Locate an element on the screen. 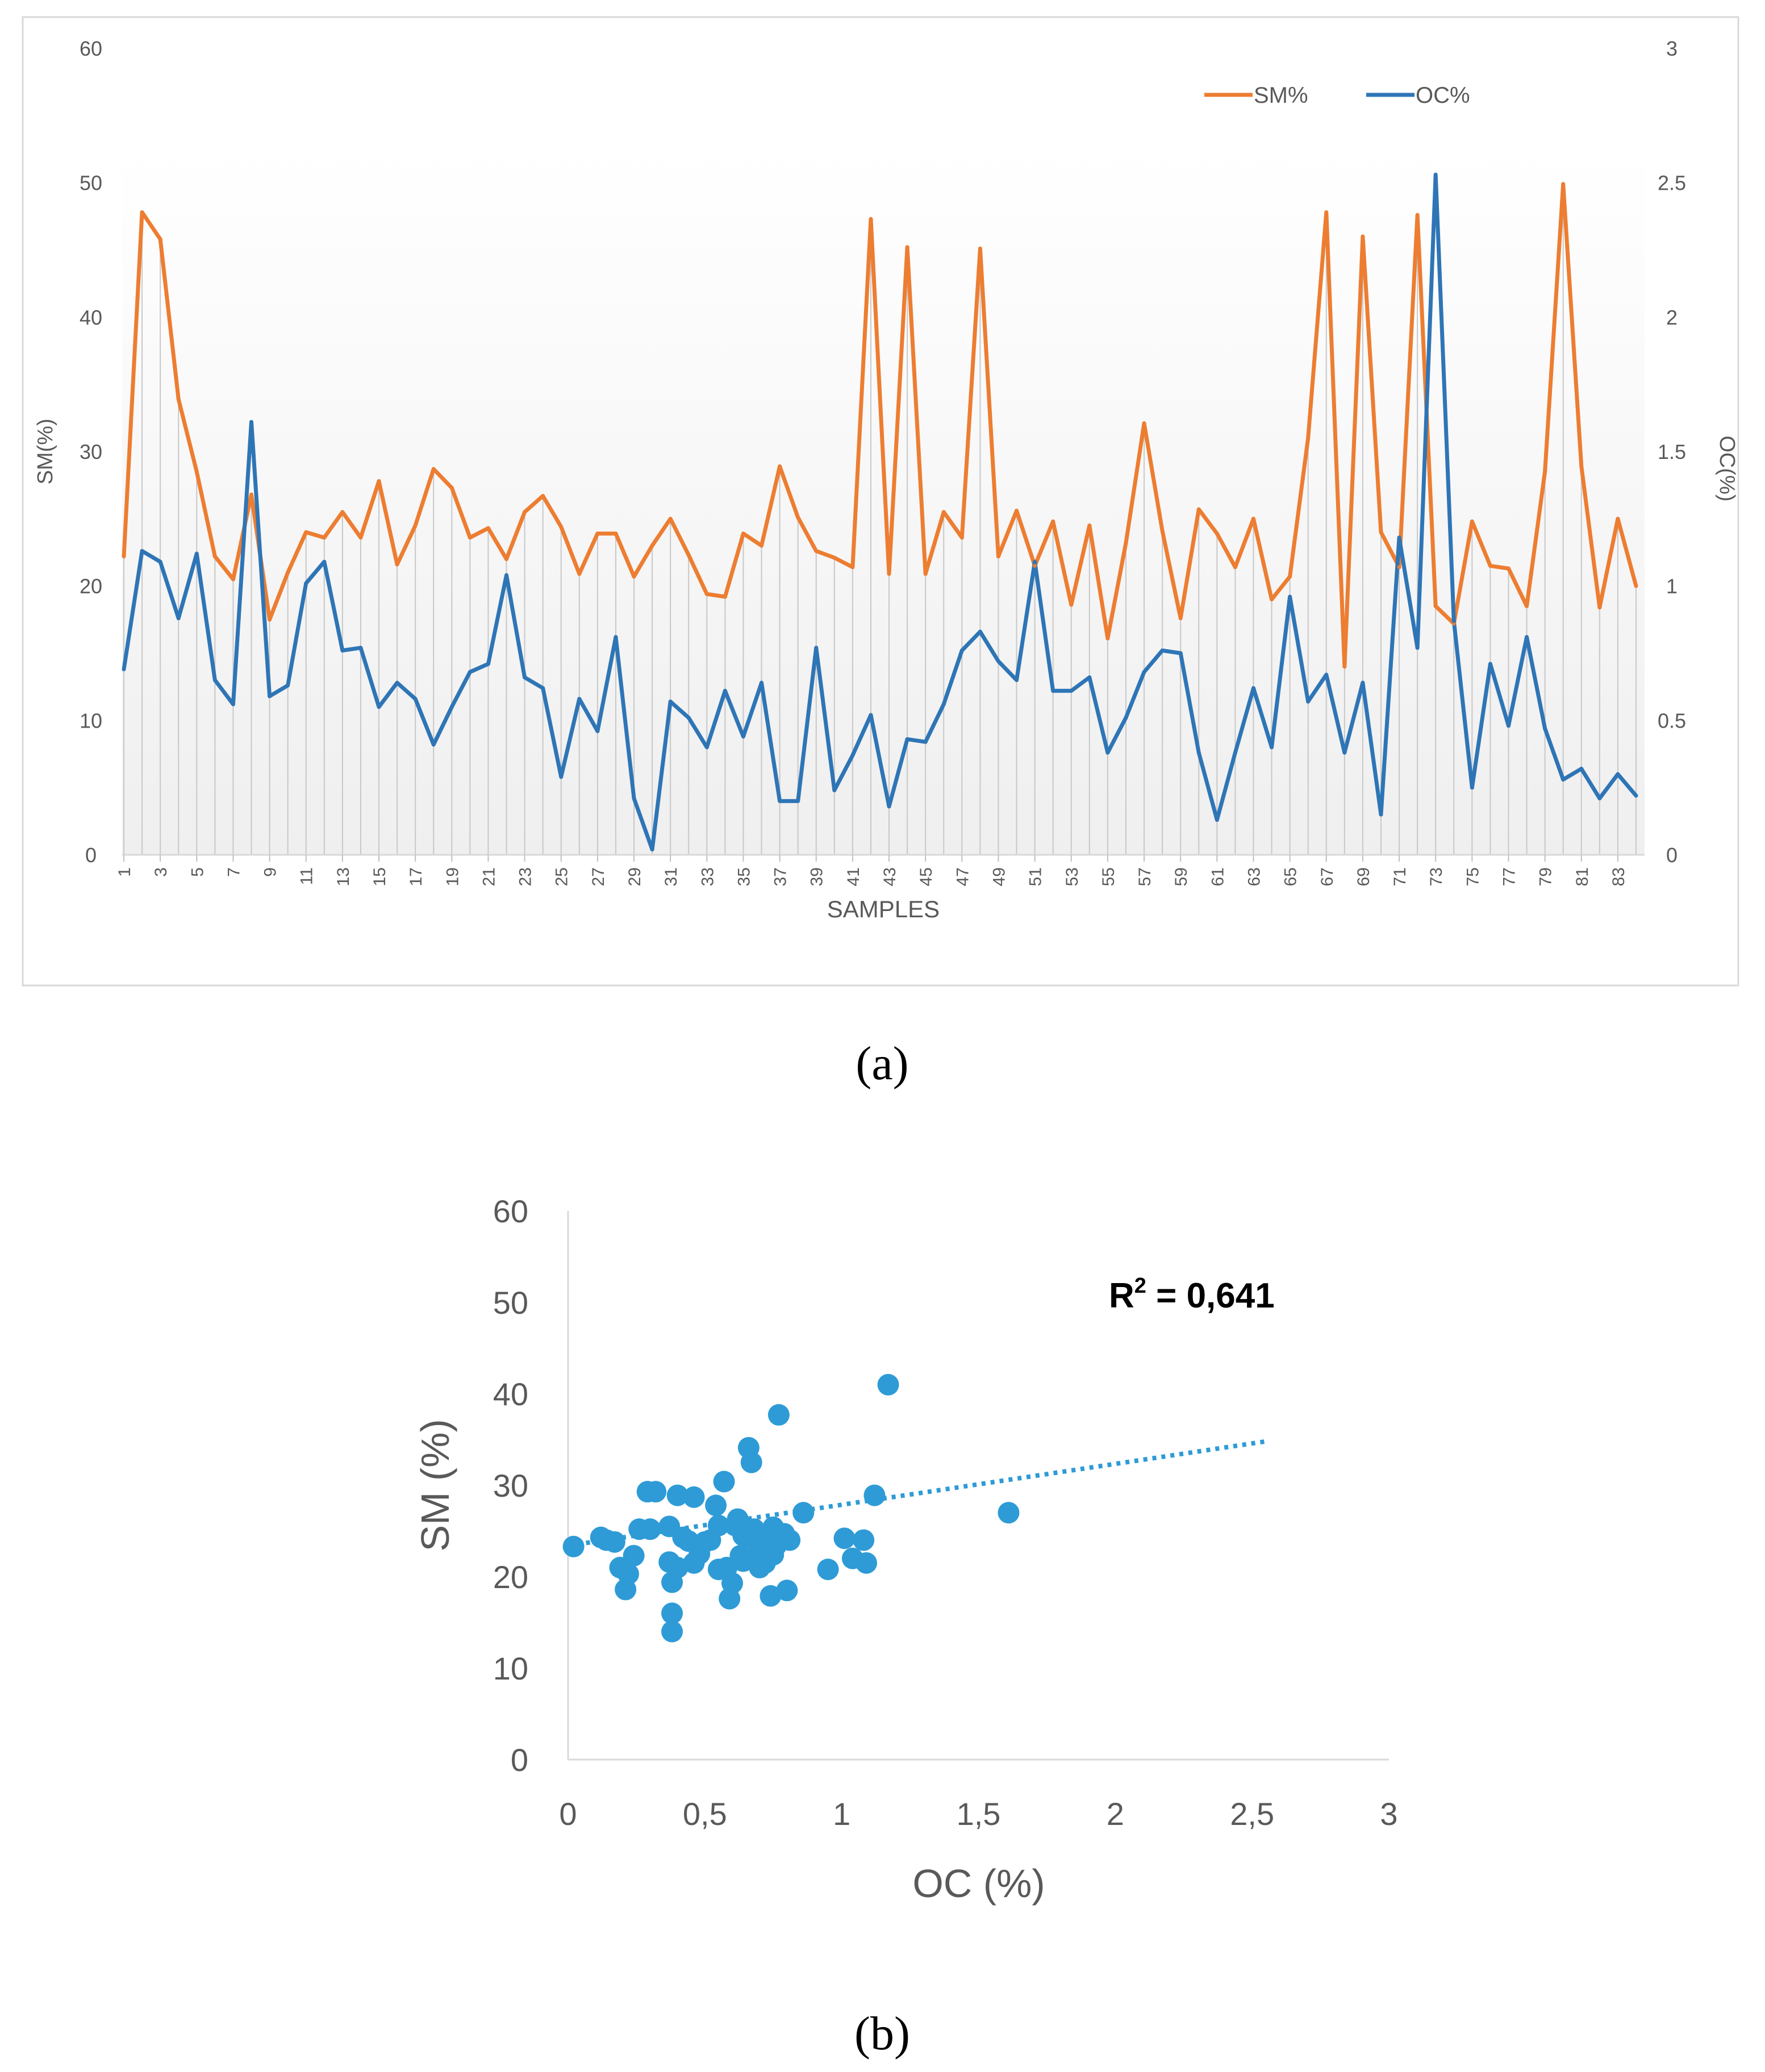 This screenshot has height=2072, width=1765. panel-a-caption: (a) is located at coordinates (882, 1064).